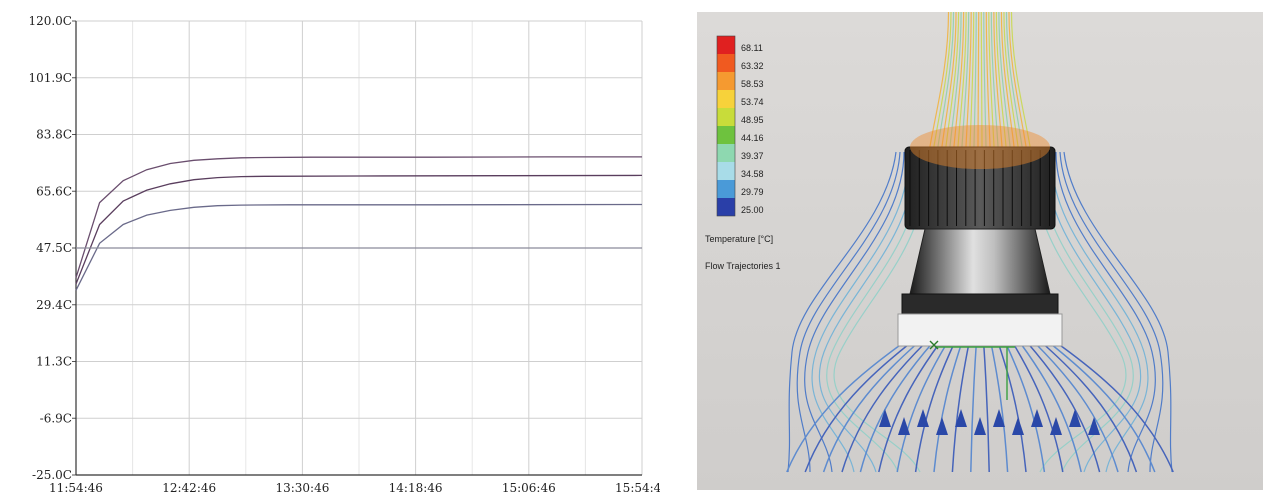 This screenshot has height=494, width=1263. What do you see at coordinates (980, 261) in the screenshot?
I see `lamp-cone` at bounding box center [980, 261].